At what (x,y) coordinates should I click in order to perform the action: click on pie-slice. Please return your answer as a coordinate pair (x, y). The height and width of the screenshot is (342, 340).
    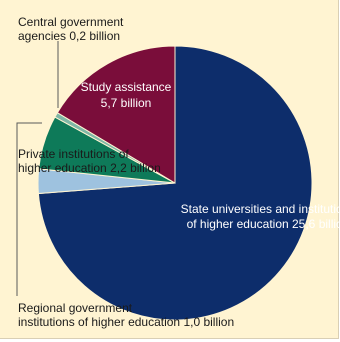
    Looking at the image, I should click on (116, 114).